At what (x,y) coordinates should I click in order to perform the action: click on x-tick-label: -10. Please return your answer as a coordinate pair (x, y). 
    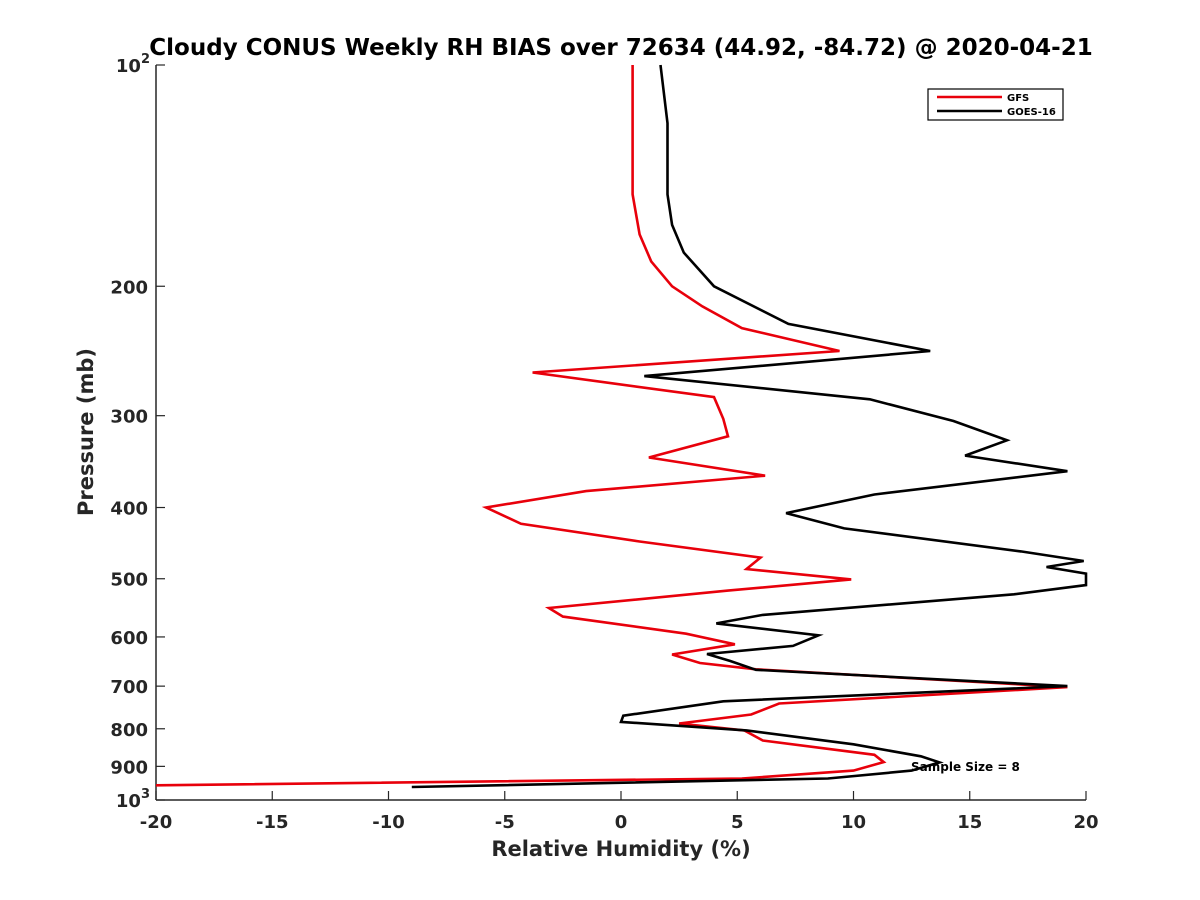
    Looking at the image, I should click on (388, 822).